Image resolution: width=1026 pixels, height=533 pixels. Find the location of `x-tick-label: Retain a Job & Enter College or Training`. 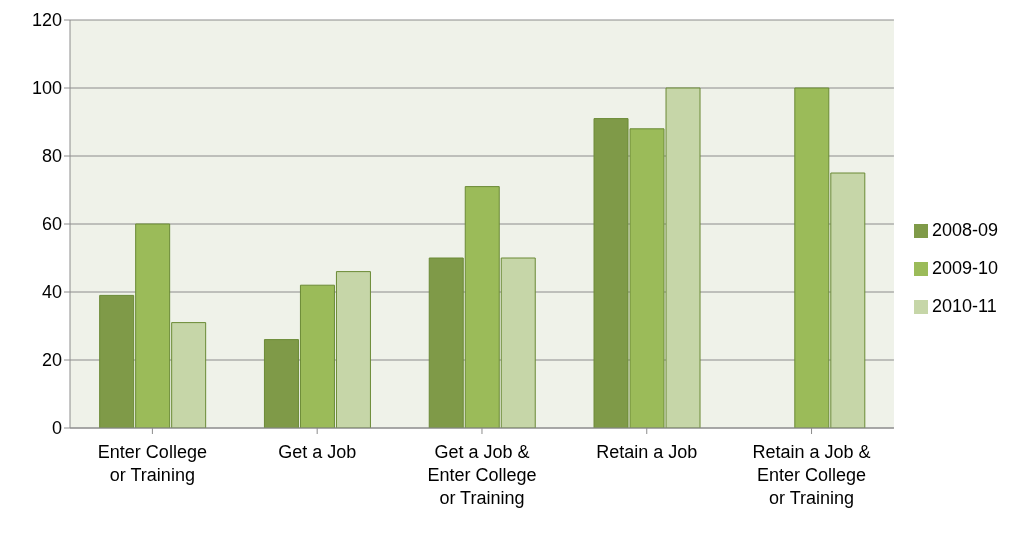

x-tick-label: Retain a Job & Enter College or Training is located at coordinates (811, 475).